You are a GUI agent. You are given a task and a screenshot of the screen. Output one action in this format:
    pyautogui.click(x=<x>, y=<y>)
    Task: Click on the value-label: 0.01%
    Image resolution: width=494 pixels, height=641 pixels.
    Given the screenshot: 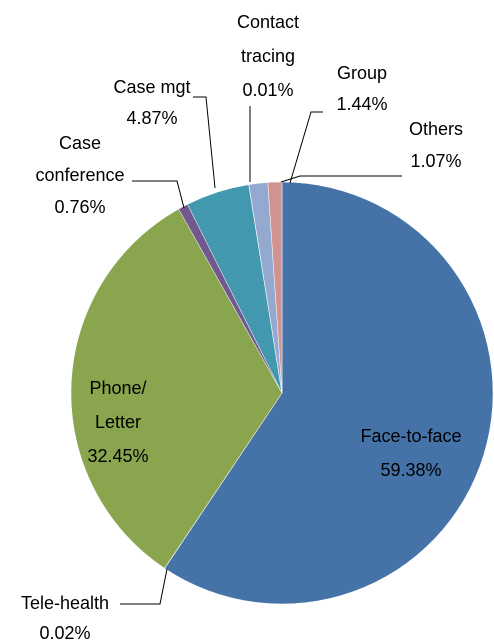 What is the action you would take?
    pyautogui.click(x=268, y=90)
    